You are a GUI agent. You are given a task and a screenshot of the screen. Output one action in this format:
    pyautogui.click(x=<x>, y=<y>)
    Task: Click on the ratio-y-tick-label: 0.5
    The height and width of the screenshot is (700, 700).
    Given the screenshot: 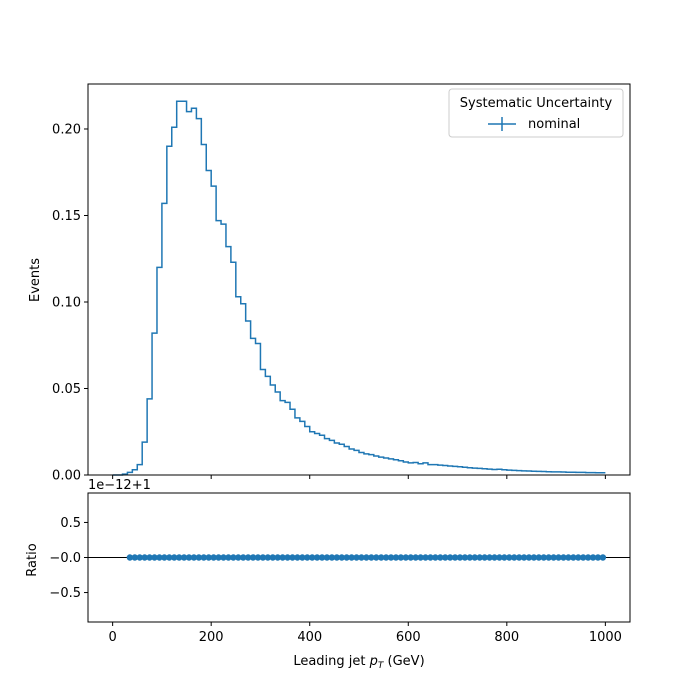 What is the action you would take?
    pyautogui.click(x=70, y=523)
    